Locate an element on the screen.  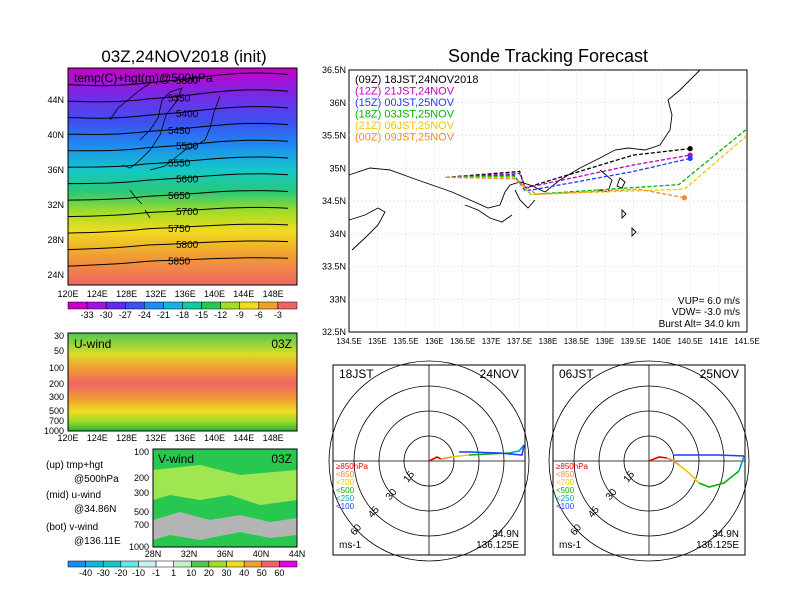
lon-tick-label: 132E is located at coordinates (155, 438).